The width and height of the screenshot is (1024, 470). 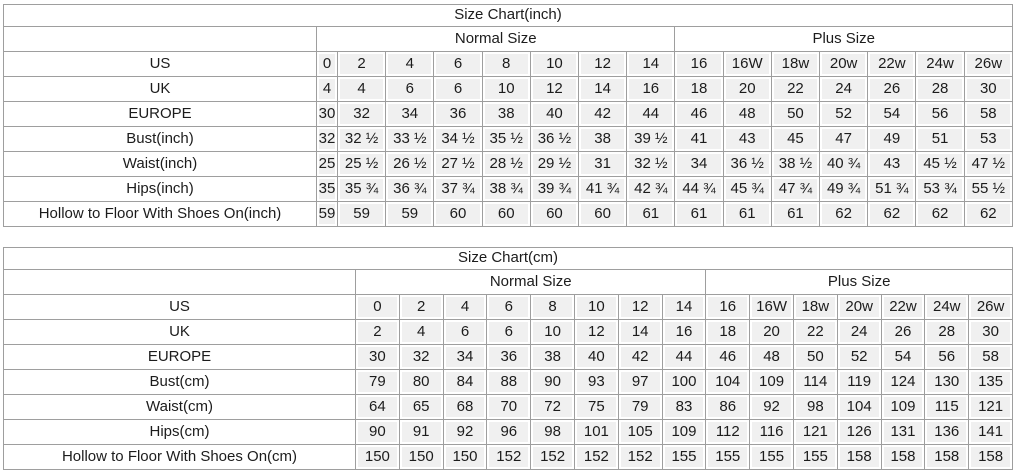 I want to click on size-cell: 18, so click(x=728, y=332).